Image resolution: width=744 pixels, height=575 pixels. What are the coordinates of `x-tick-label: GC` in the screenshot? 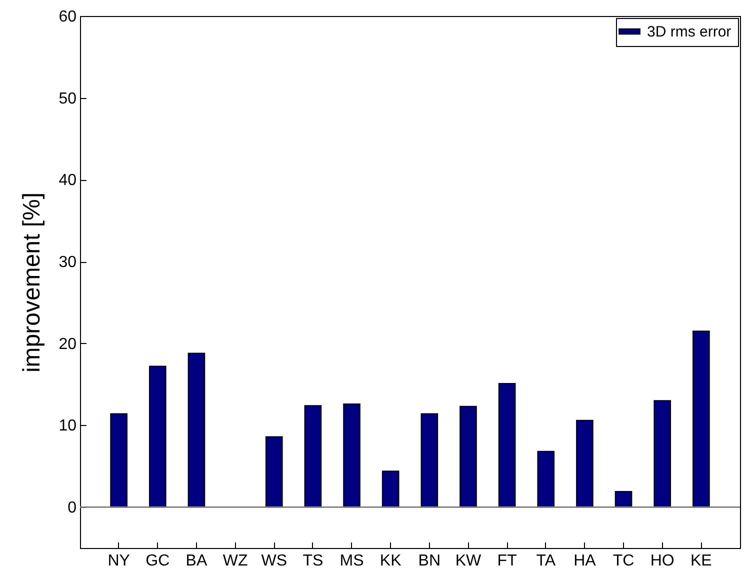 It's located at (158, 561).